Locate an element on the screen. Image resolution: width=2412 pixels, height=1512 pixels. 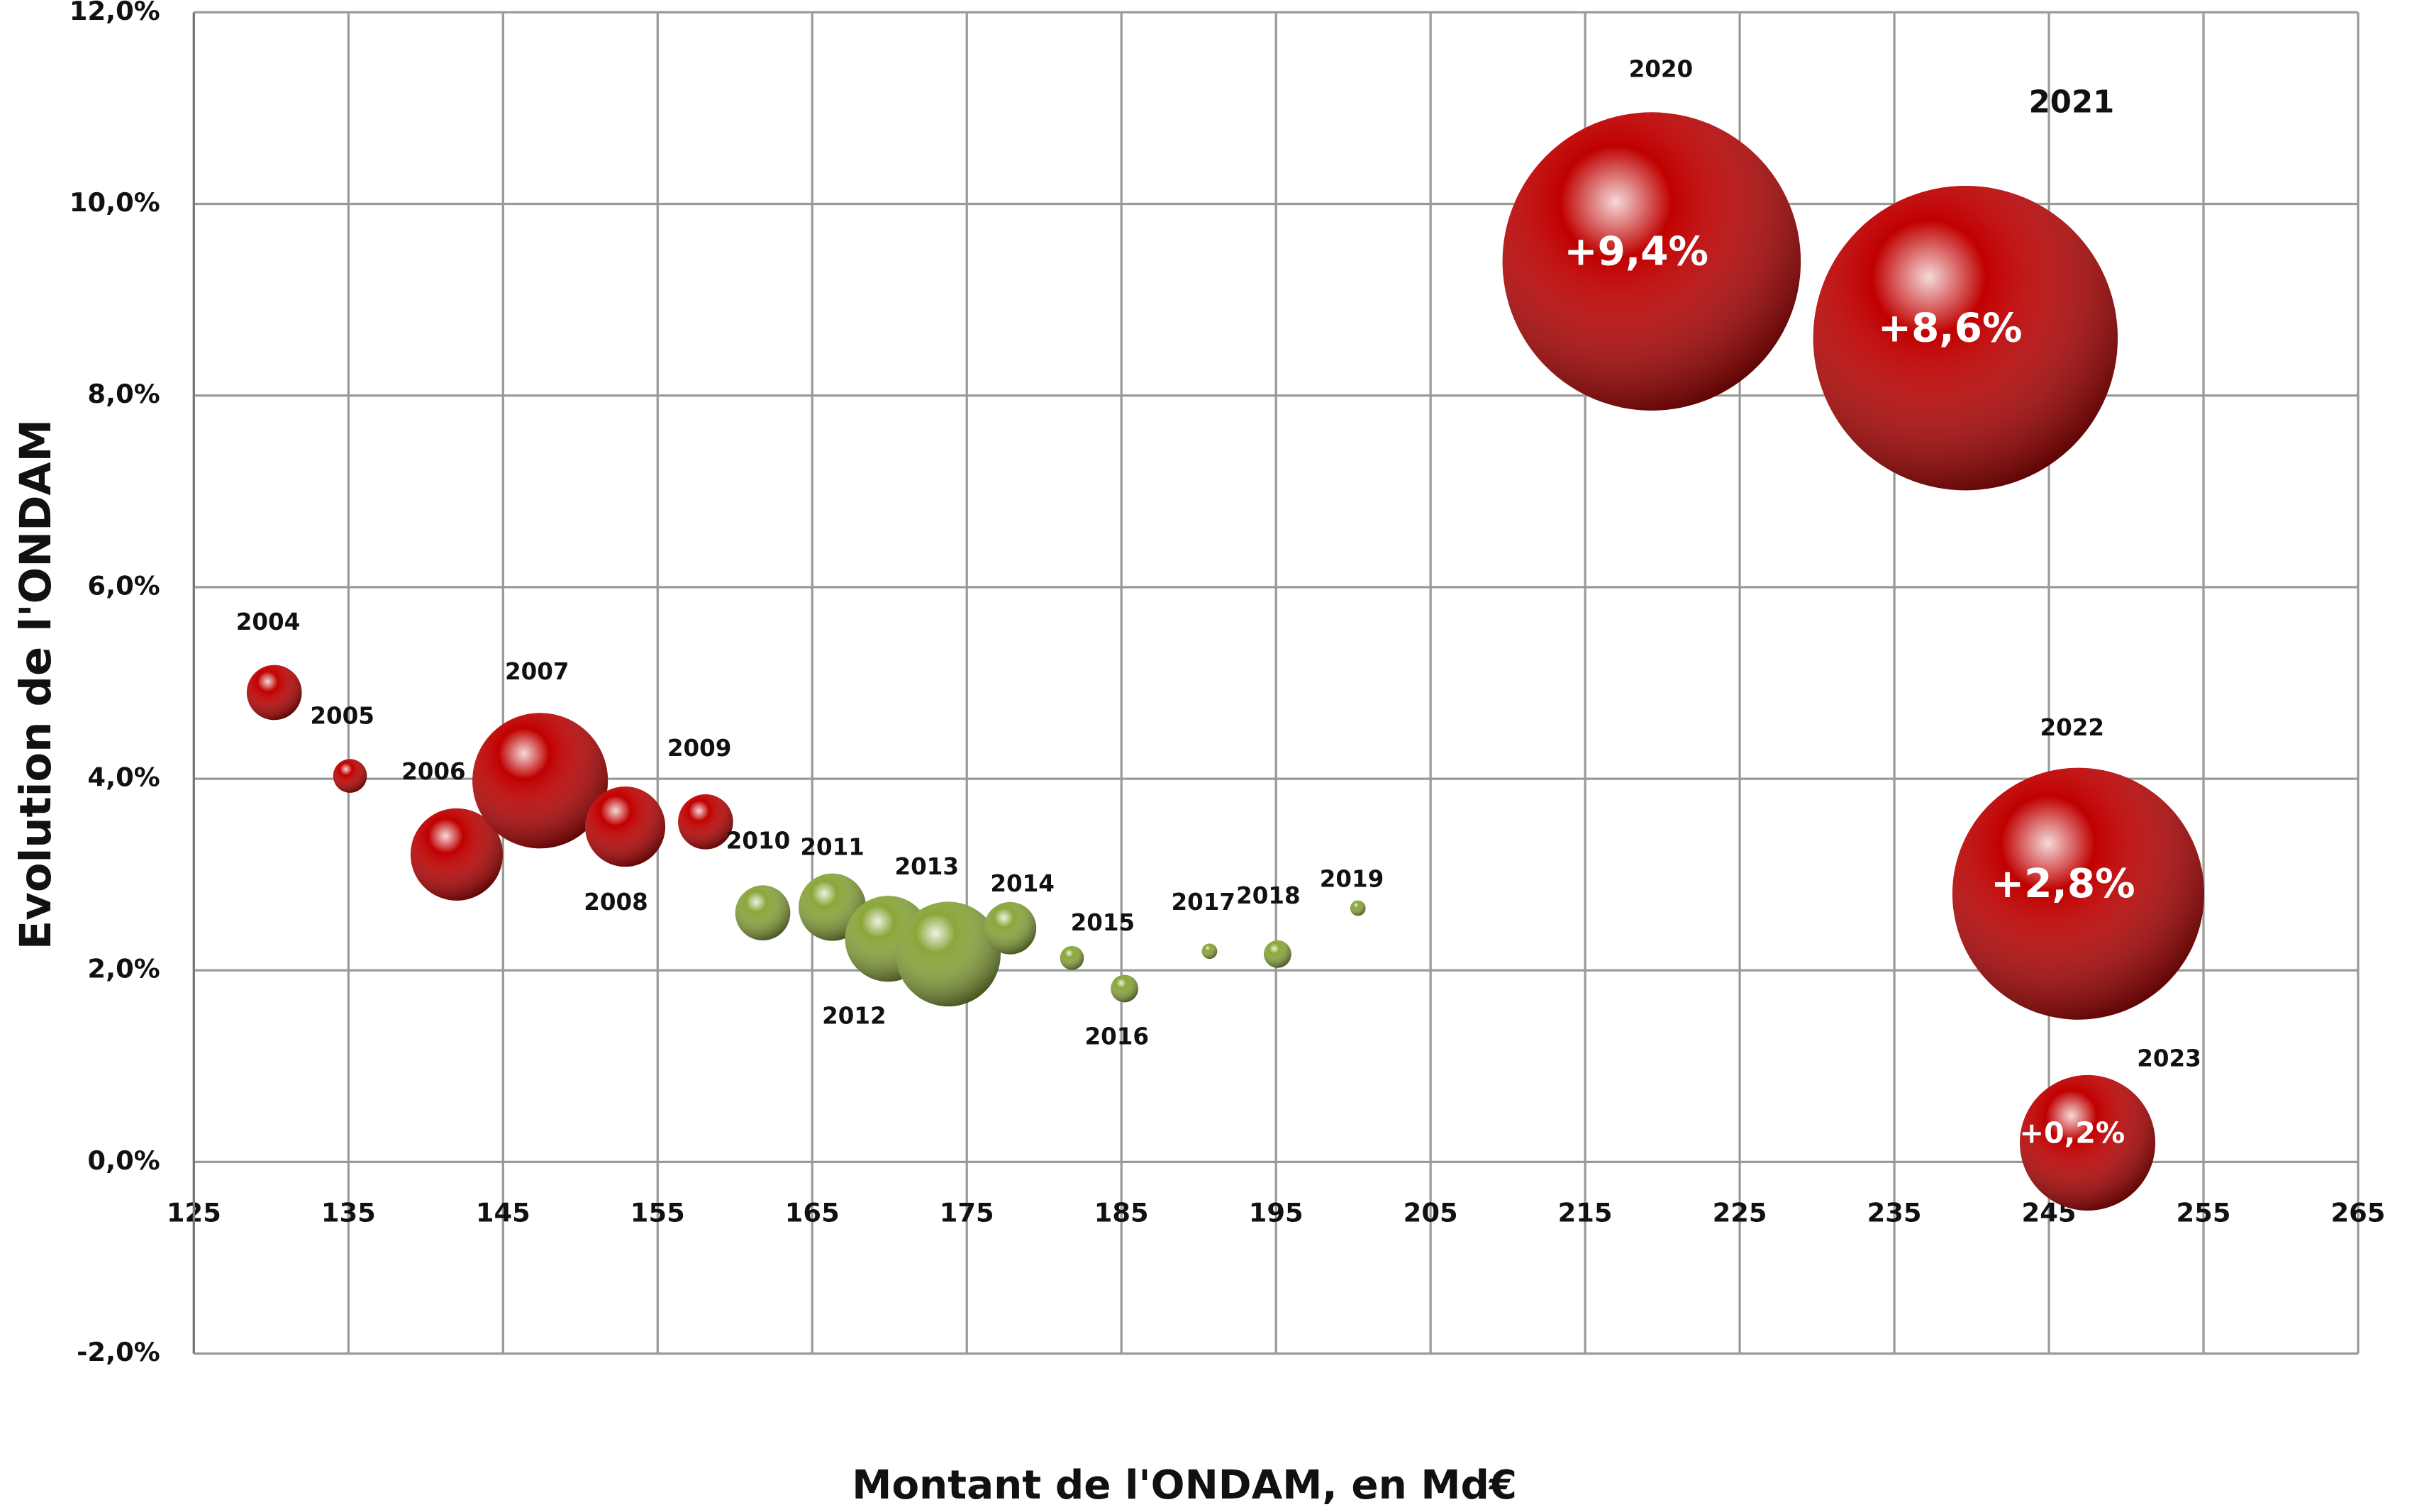
point-label: 2007 is located at coordinates (537, 671).